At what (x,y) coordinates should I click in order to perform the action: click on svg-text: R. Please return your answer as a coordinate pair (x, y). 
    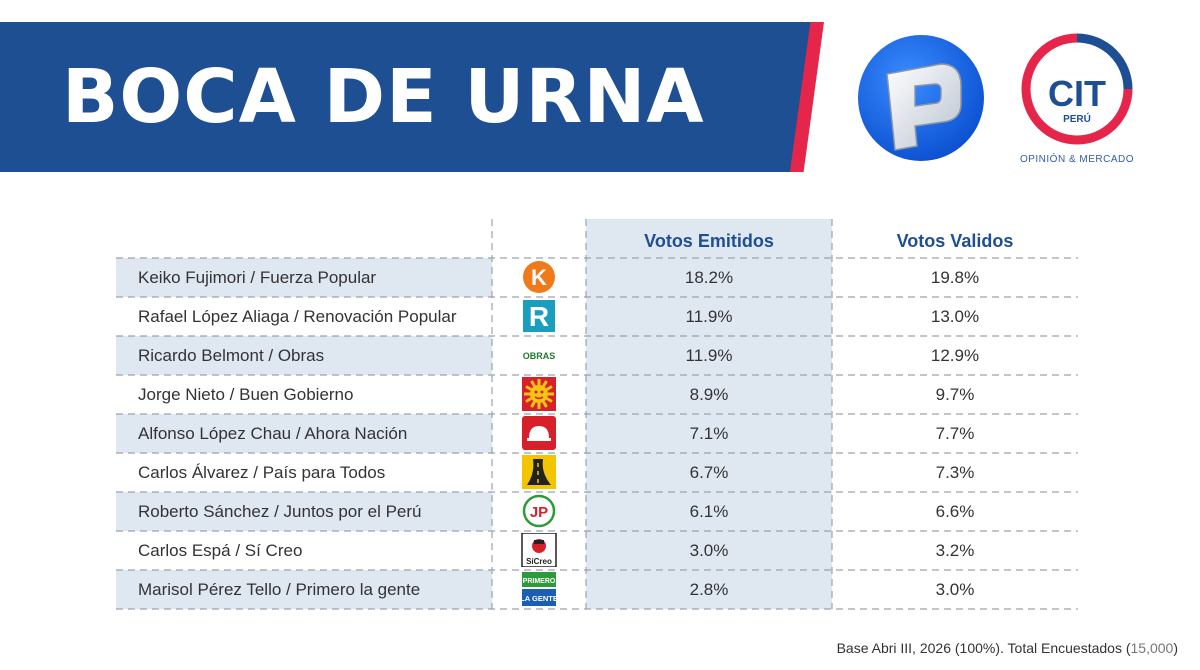
    Looking at the image, I should click on (539, 316).